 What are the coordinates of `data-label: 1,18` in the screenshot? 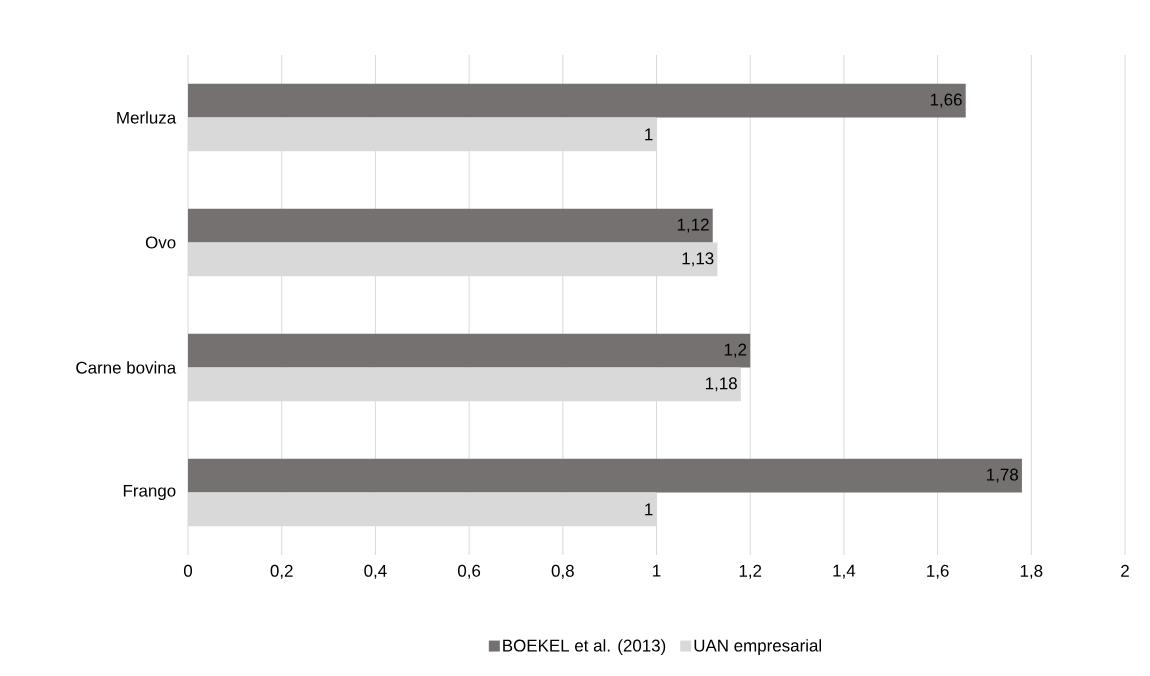 It's located at (721, 384).